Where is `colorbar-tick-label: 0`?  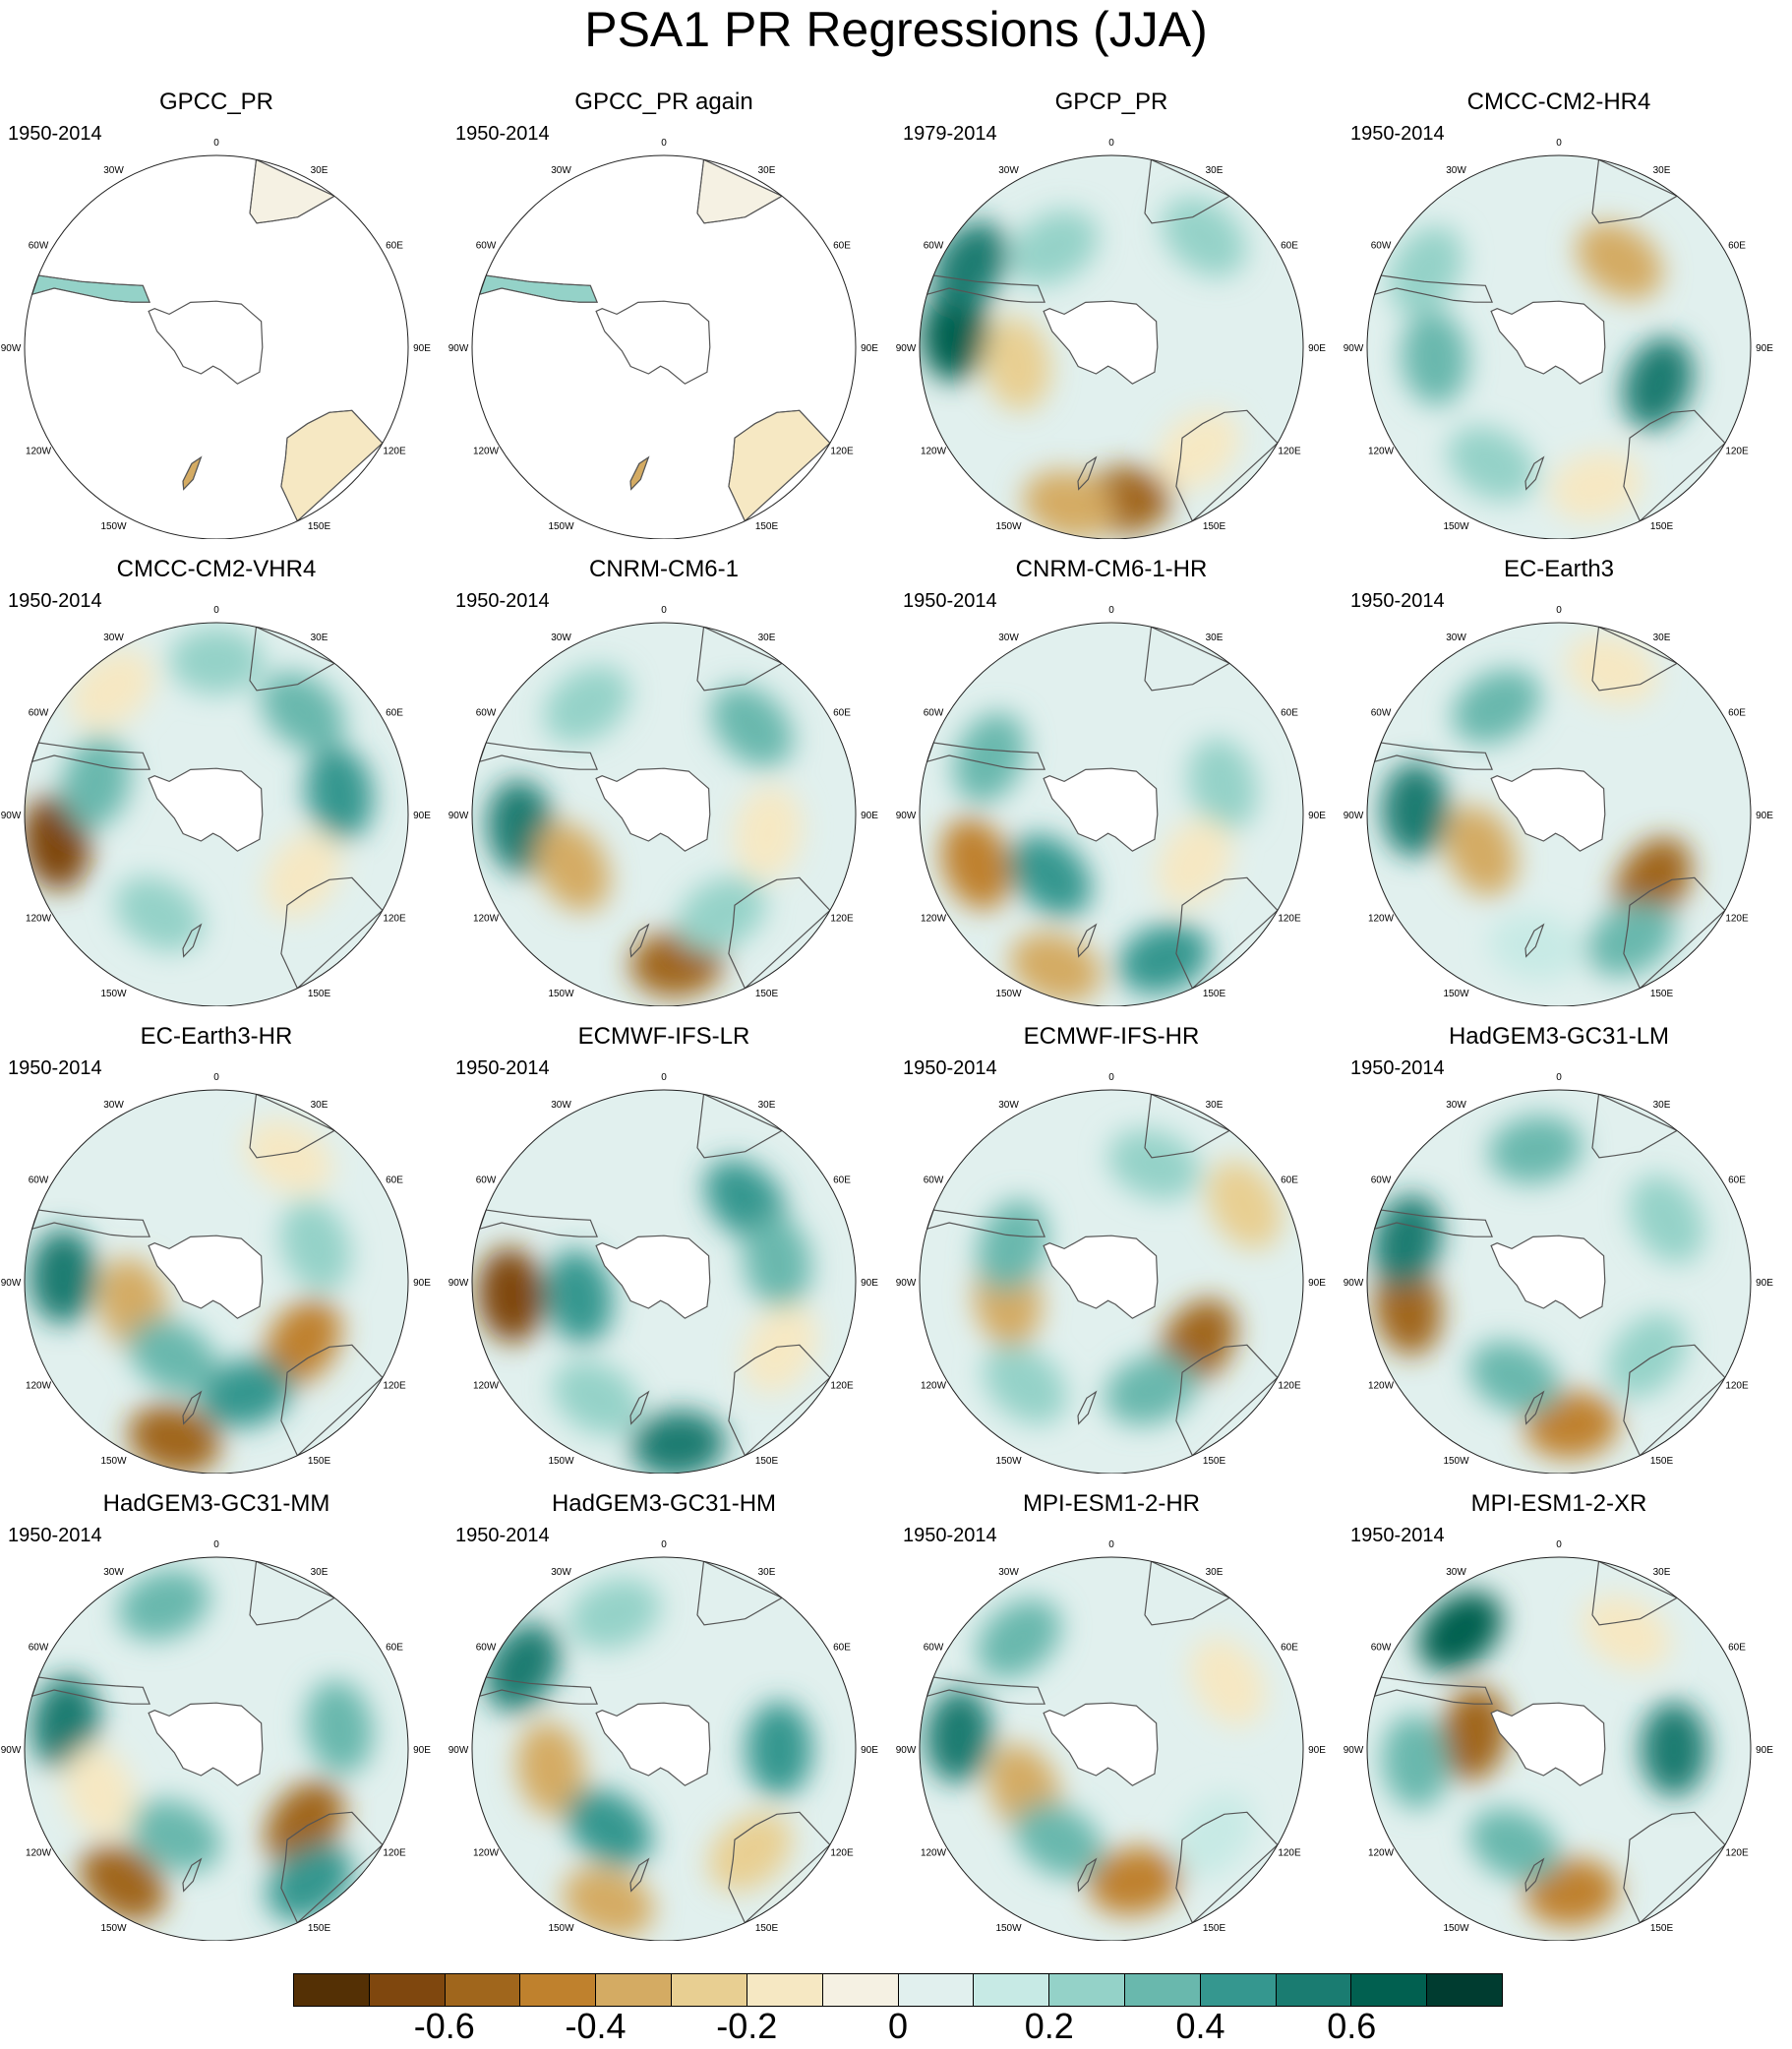 colorbar-tick-label: 0 is located at coordinates (898, 2026).